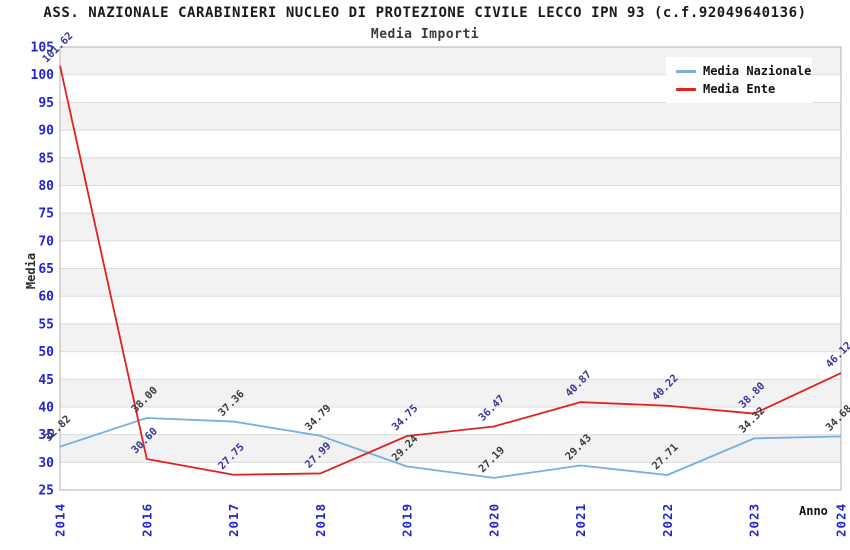 Image resolution: width=850 pixels, height=550 pixels. What do you see at coordinates (580, 520) in the screenshot?
I see `x-tick-label: 2021` at bounding box center [580, 520].